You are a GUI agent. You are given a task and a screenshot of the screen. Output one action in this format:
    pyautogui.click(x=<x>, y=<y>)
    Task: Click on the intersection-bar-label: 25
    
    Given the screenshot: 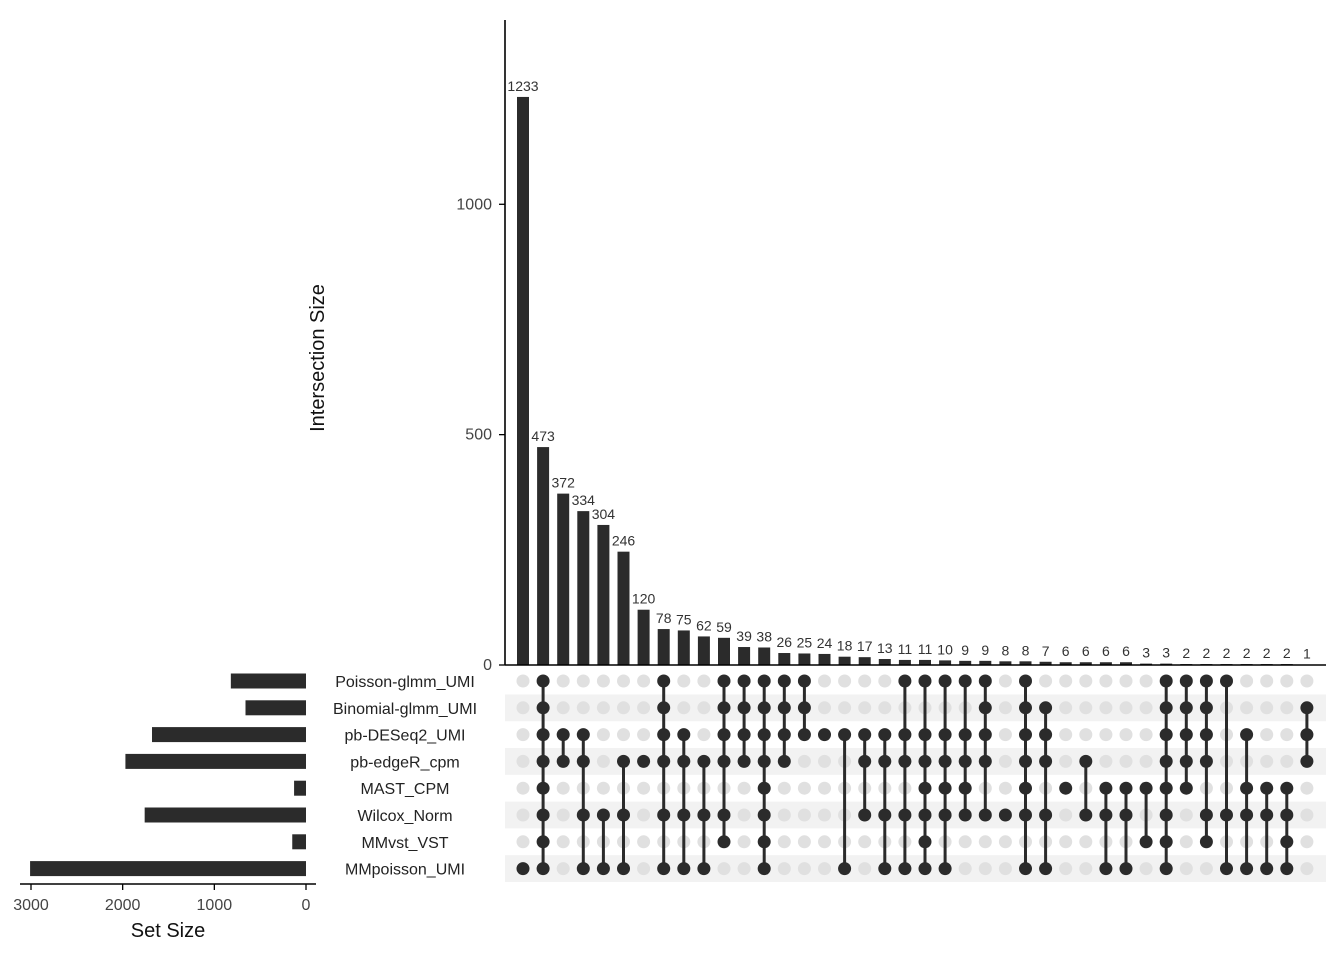 What is the action you would take?
    pyautogui.click(x=805, y=642)
    